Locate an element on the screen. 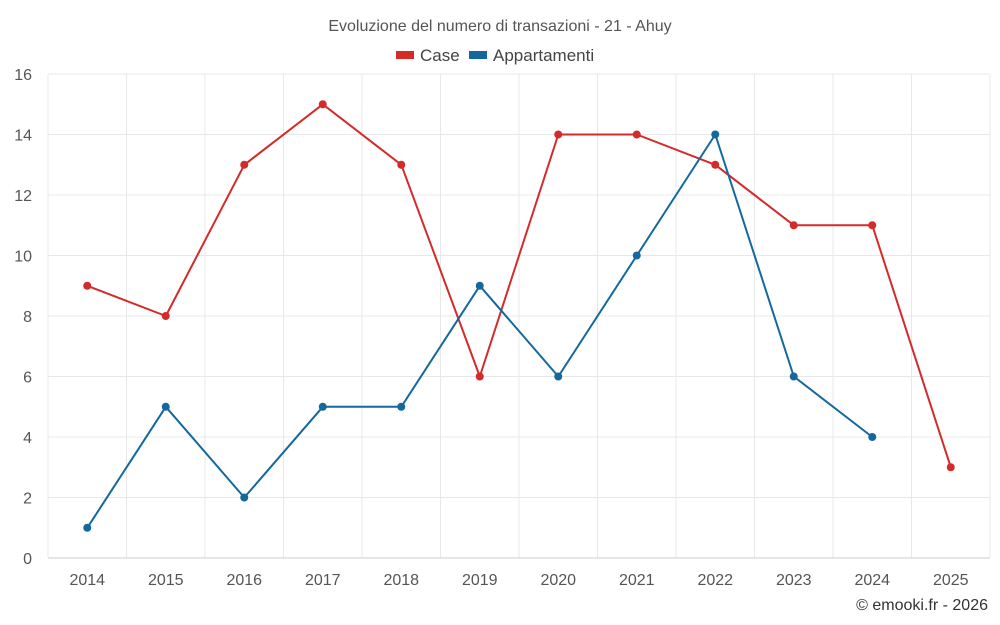 This screenshot has width=1000, height=625. y-tick-label: 14 is located at coordinates (23, 136).